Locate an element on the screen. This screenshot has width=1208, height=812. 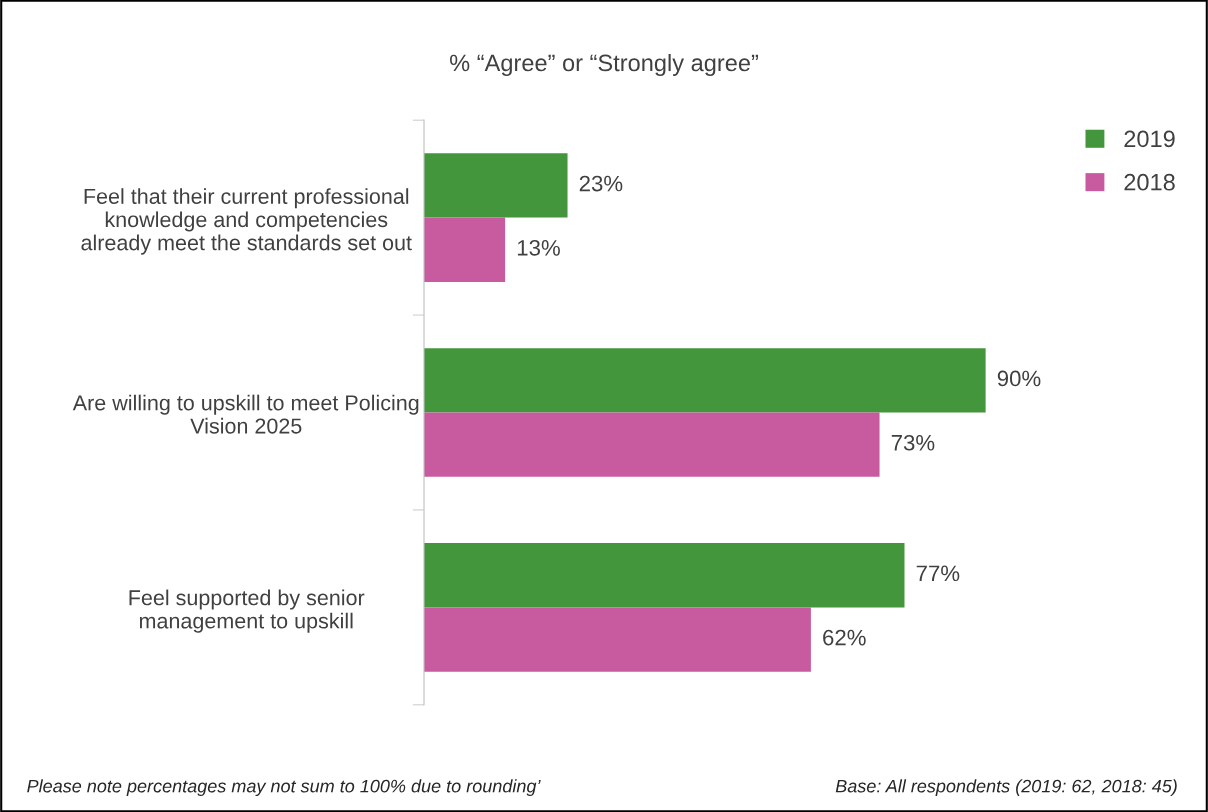
data-label: 77% is located at coordinates (938, 573).